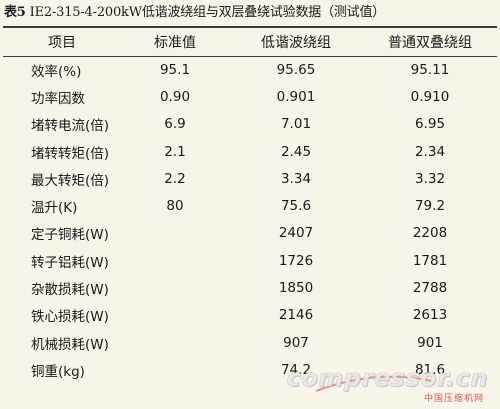 The width and height of the screenshot is (500, 409). Describe the element at coordinates (296, 369) in the screenshot. I see `cell-low-harmonic: 74.2` at that location.